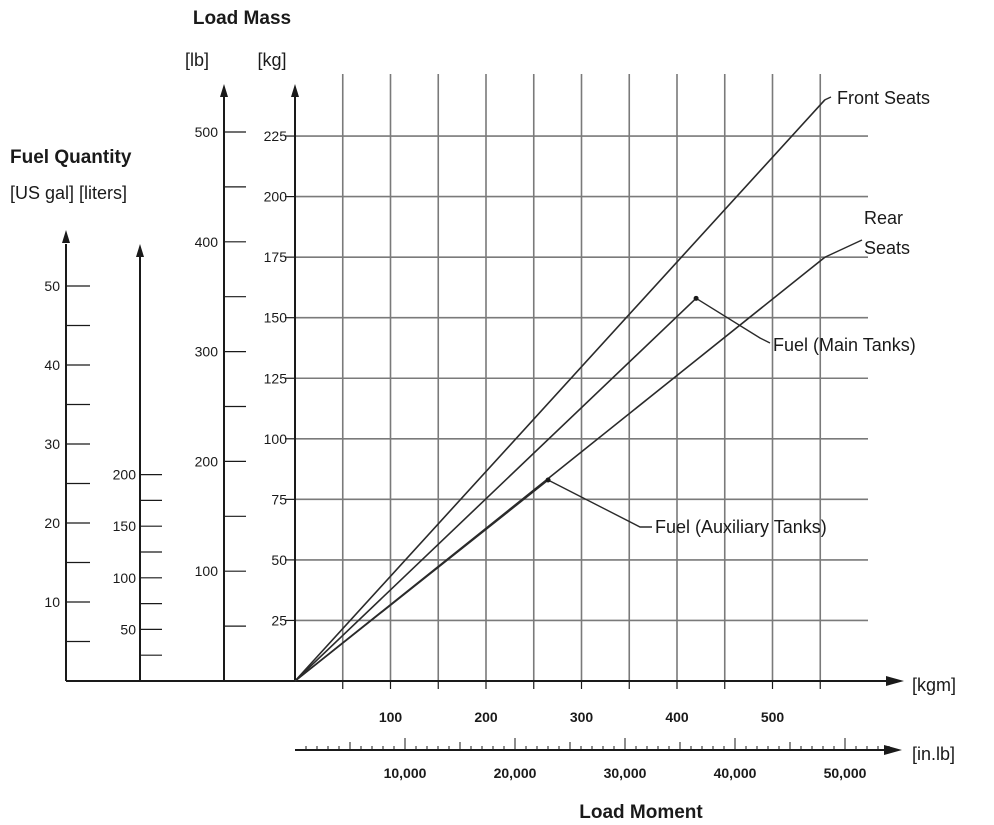 Image resolution: width=994 pixels, height=825 pixels. Describe the element at coordinates (207, 132) in the screenshot. I see `lb-tick-label: 500` at that location.